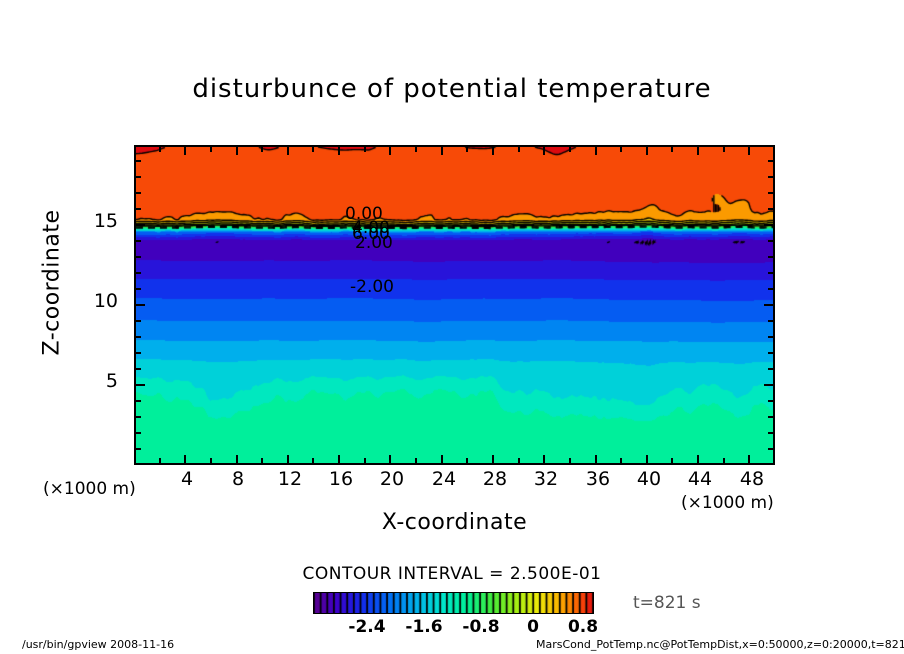 The width and height of the screenshot is (904, 654). What do you see at coordinates (495, 479) in the screenshot?
I see `x-ticklabel-28: 28` at bounding box center [495, 479].